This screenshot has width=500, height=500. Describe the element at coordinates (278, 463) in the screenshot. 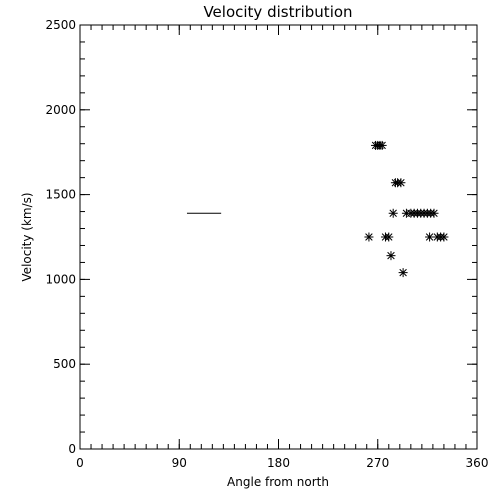

I see `x-tick-label: 180` at that location.